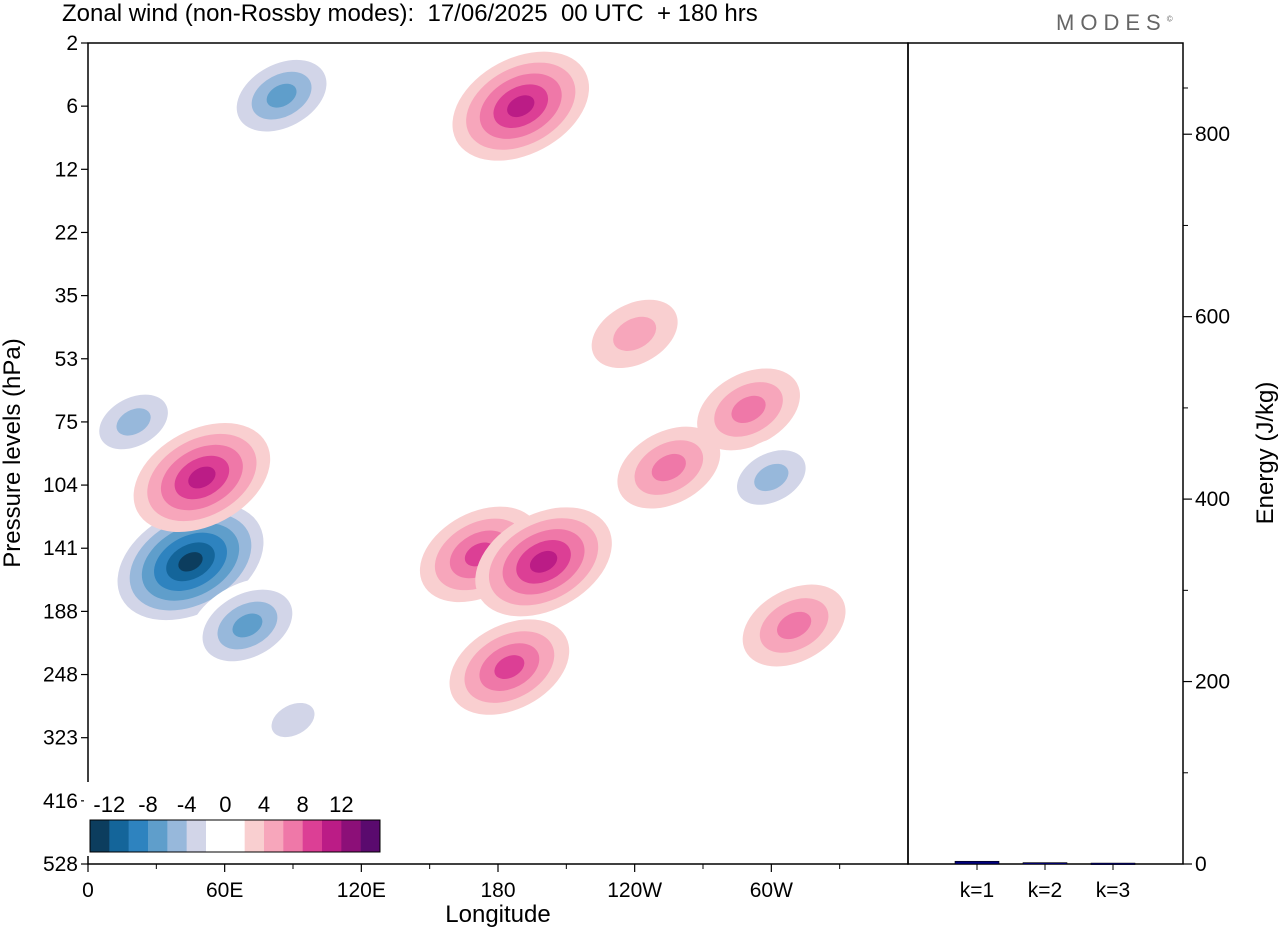 The width and height of the screenshot is (1280, 930). Describe the element at coordinates (65, 454) in the screenshot. I see `y-axis: 2 6 12 22 35 53 75 104 141 188 248 323 416 528` at that location.